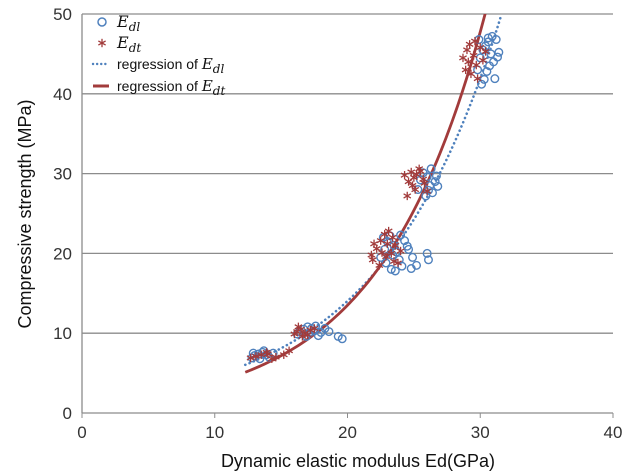 Image resolution: width=641 pixels, height=472 pixels. I want to click on y-tick-label: 40, so click(62, 94).